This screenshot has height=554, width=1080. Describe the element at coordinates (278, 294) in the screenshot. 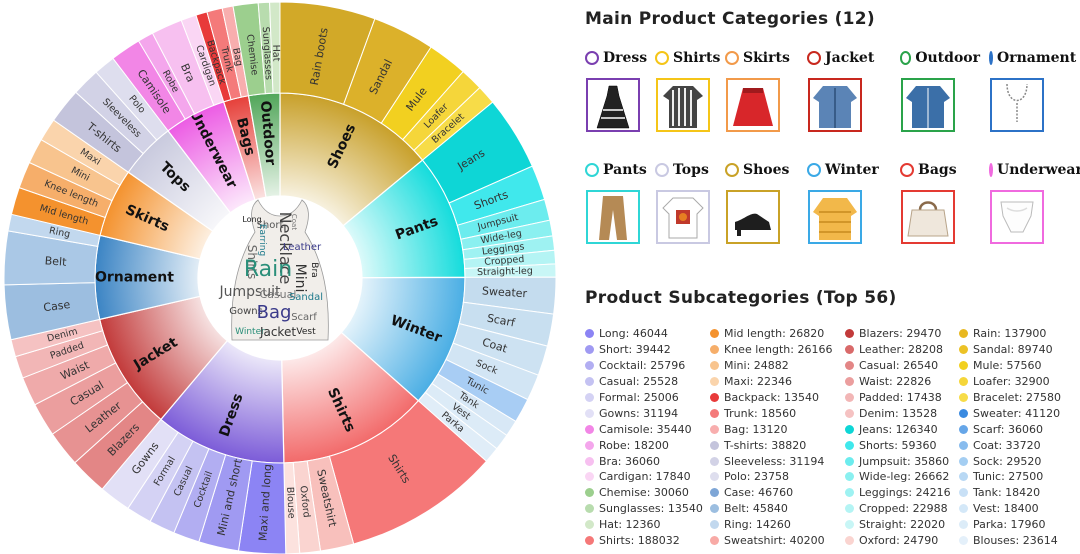

I see `cloud-word: Casual` at that location.